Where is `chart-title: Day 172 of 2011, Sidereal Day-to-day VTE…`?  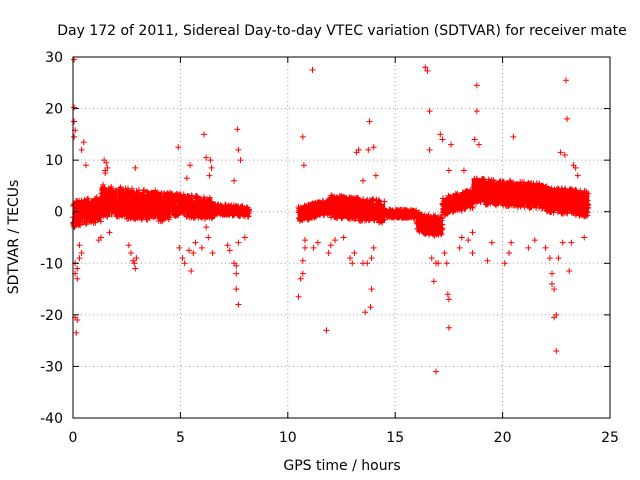 chart-title: Day 172 of 2011, Sidereal Day-to-day VTE… is located at coordinates (342, 31).